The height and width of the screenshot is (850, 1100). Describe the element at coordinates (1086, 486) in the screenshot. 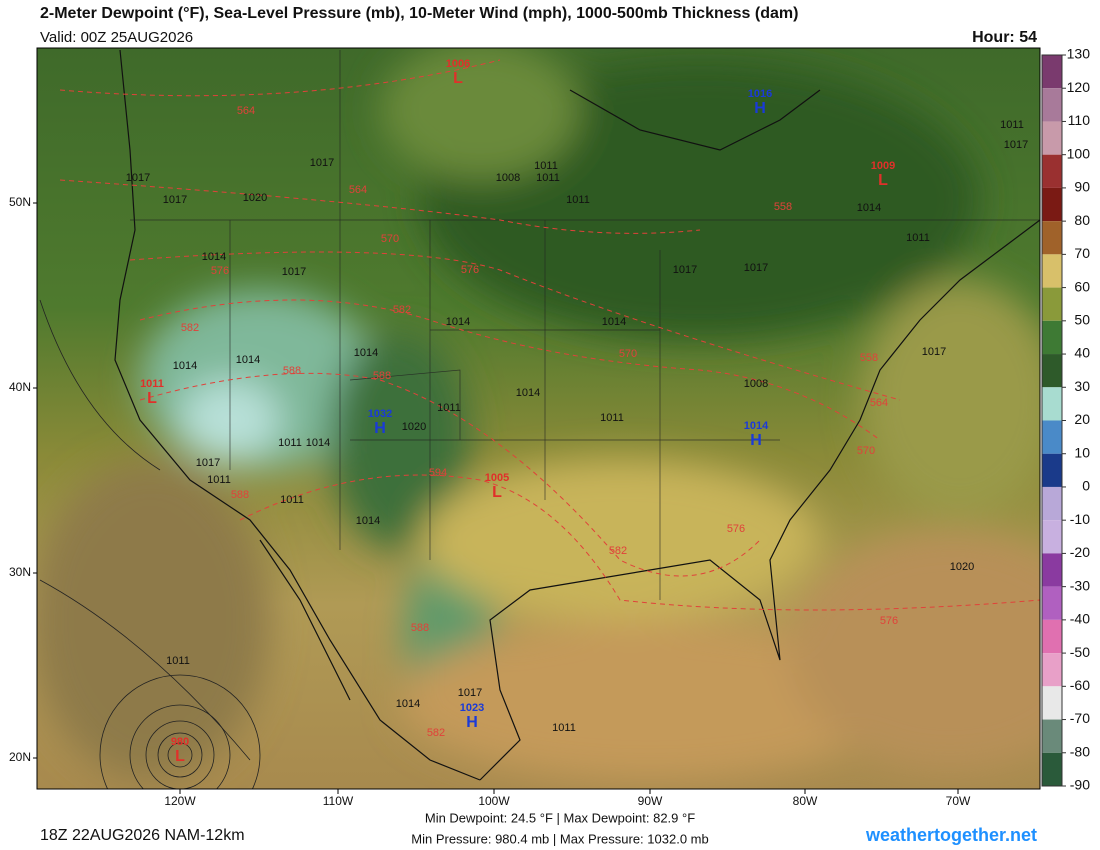

I see `colorbar-label: 0` at that location.